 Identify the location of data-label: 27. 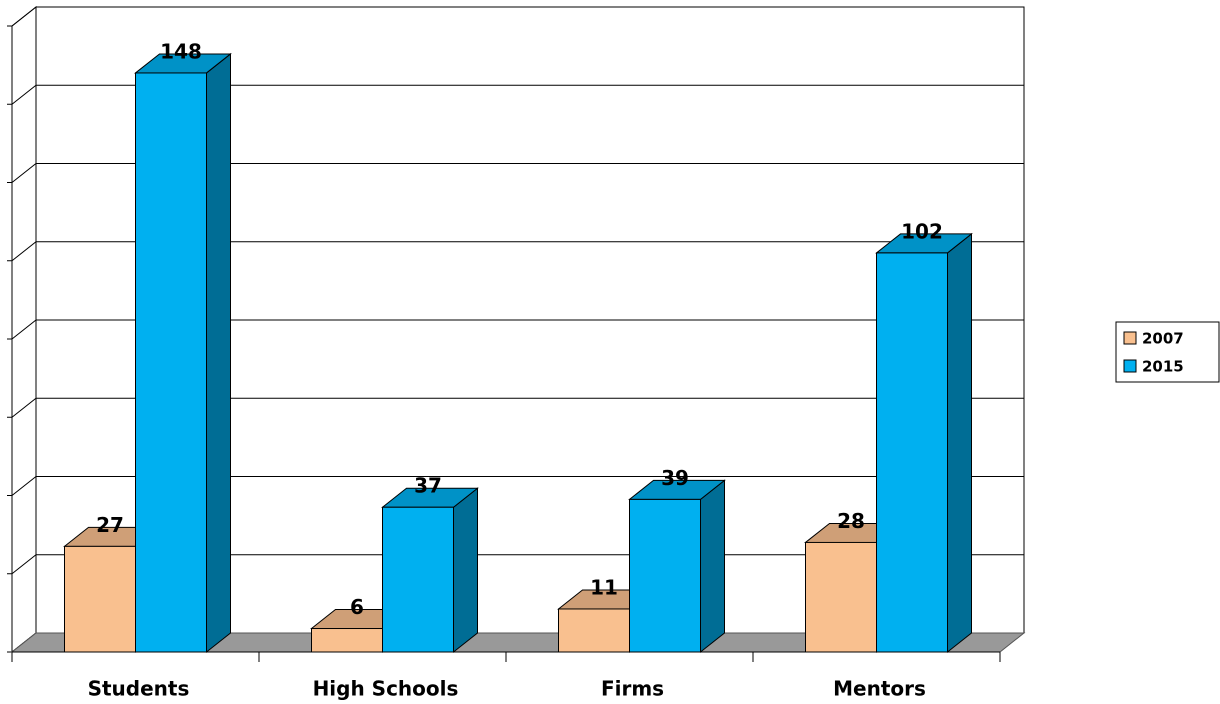
(110, 525).